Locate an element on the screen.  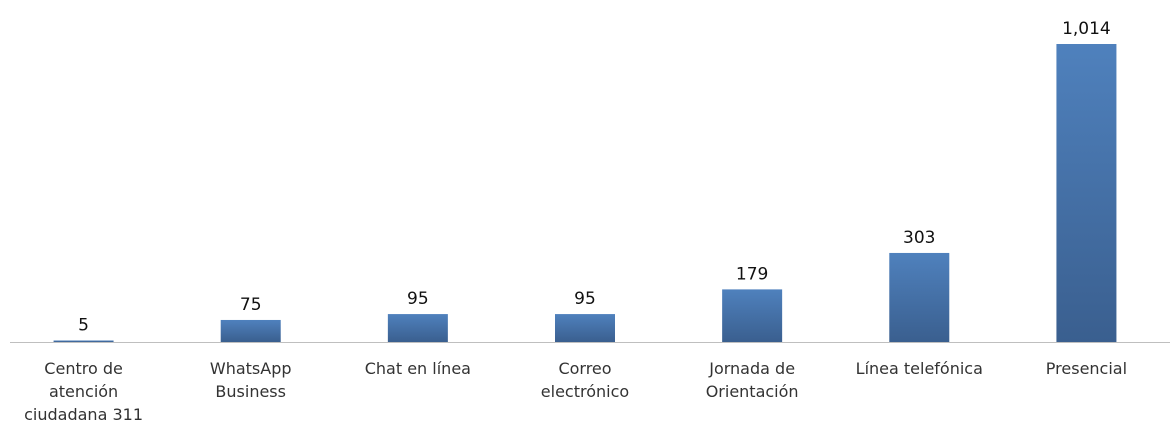
category-label-line: electrónico is located at coordinates (585, 391).